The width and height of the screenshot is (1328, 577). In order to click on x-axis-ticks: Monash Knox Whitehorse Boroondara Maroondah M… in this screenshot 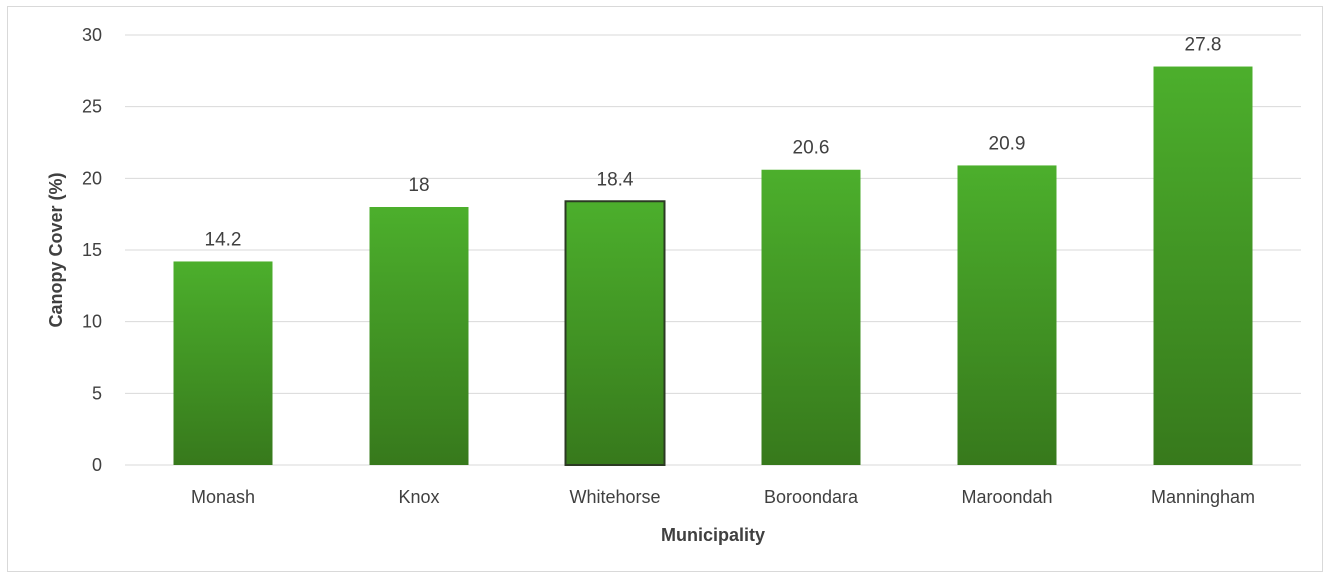, I will do `click(723, 497)`.